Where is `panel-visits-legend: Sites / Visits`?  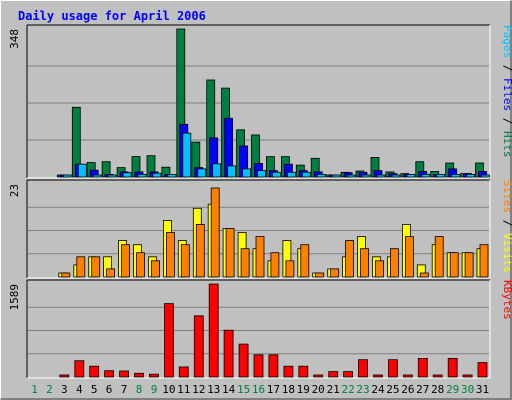 panel-visits-legend: Sites / Visits is located at coordinates (506, 226).